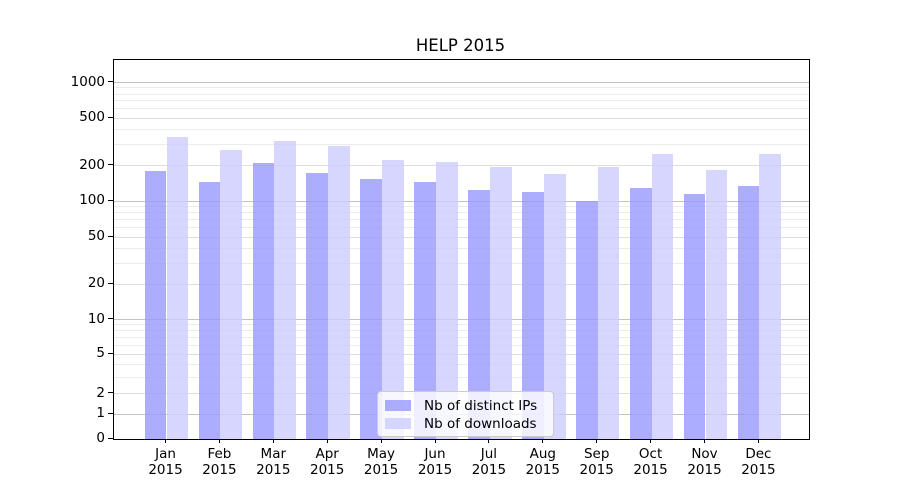 This screenshot has height=500, width=900. Describe the element at coordinates (716, 304) in the screenshot. I see `bar-nov-downloads` at that location.